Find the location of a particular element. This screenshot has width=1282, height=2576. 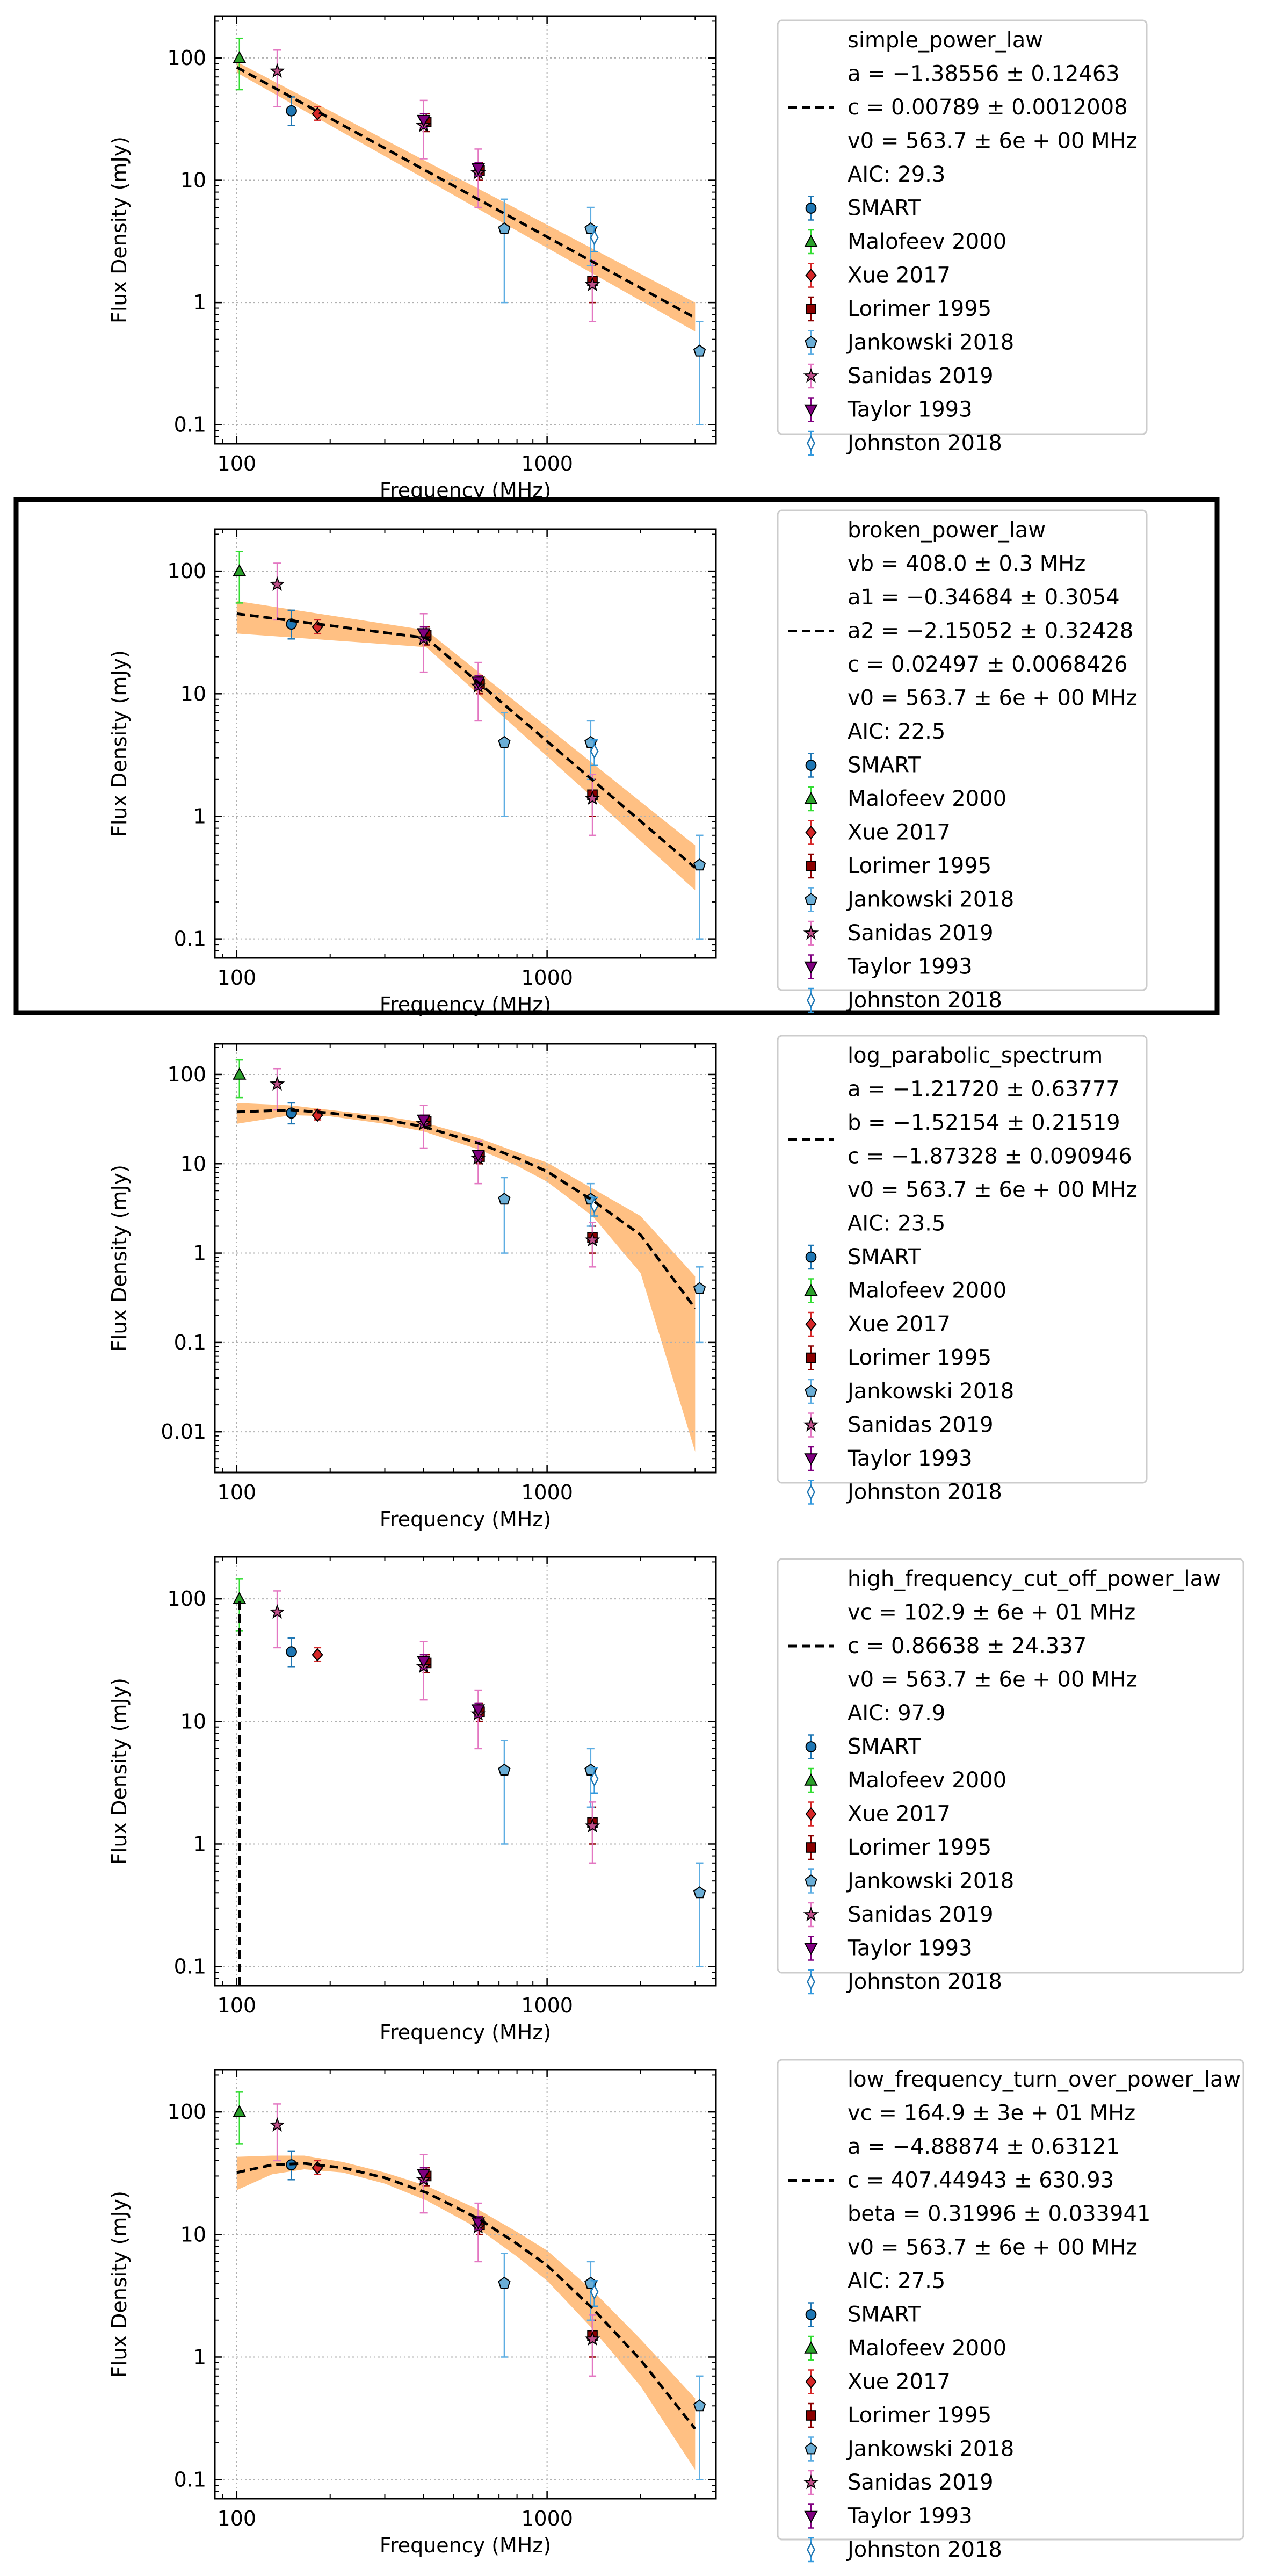

legend-series-label: Sanidas 2019 is located at coordinates (921, 376).